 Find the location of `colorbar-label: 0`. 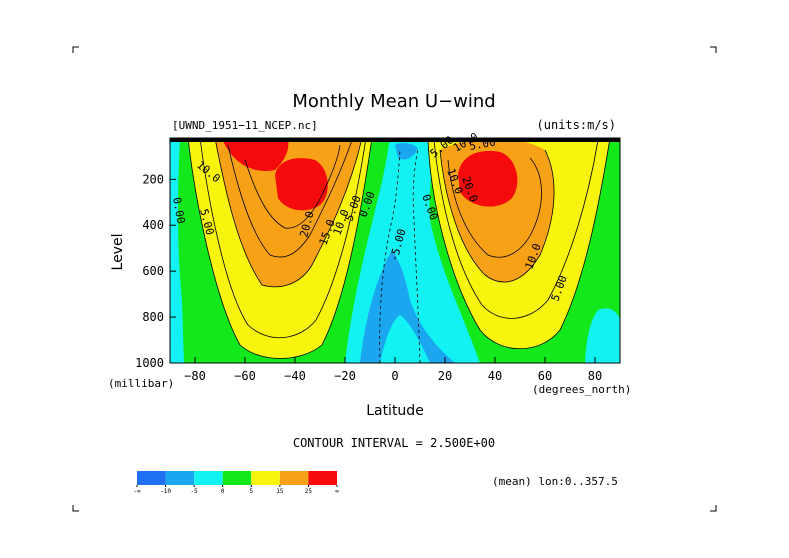

colorbar-label: 0 is located at coordinates (223, 491).